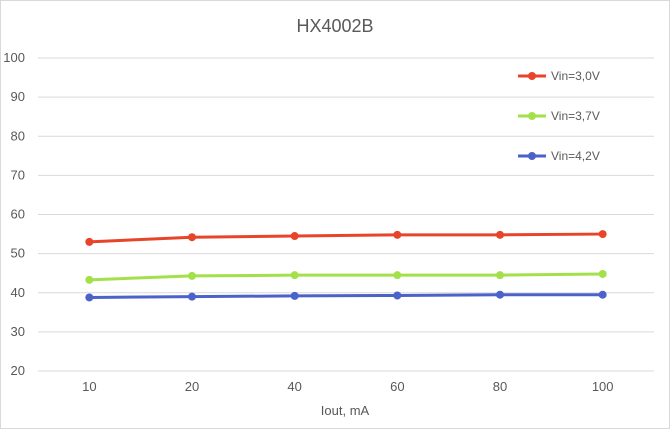 The width and height of the screenshot is (670, 429). Describe the element at coordinates (575, 76) in the screenshot. I see `legend-label: Vin=3,0V` at that location.